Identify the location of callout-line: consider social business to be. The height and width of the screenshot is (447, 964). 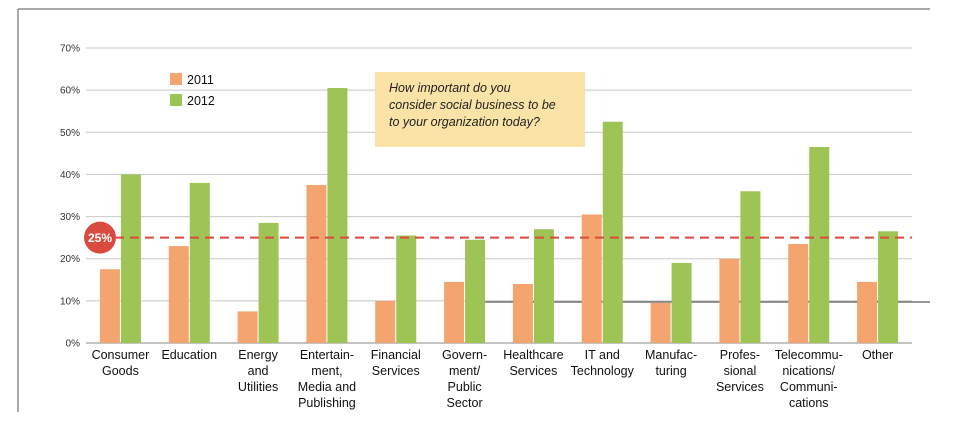
(472, 105).